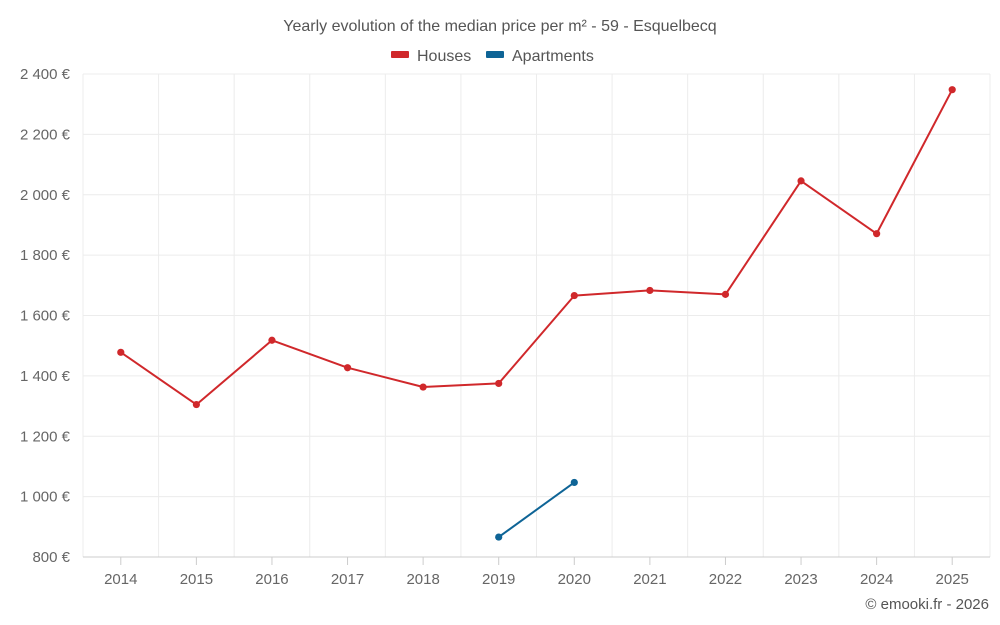 The height and width of the screenshot is (625, 1000). Describe the element at coordinates (536, 509) in the screenshot. I see `apartments-series-line` at that location.